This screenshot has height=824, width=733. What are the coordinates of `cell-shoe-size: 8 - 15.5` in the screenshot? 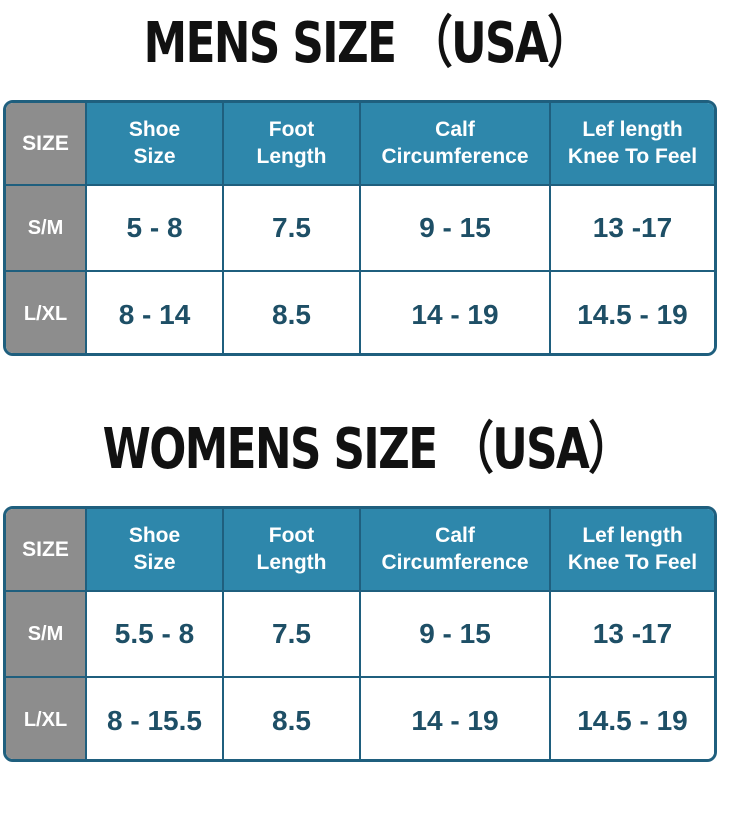 It's located at (154, 717).